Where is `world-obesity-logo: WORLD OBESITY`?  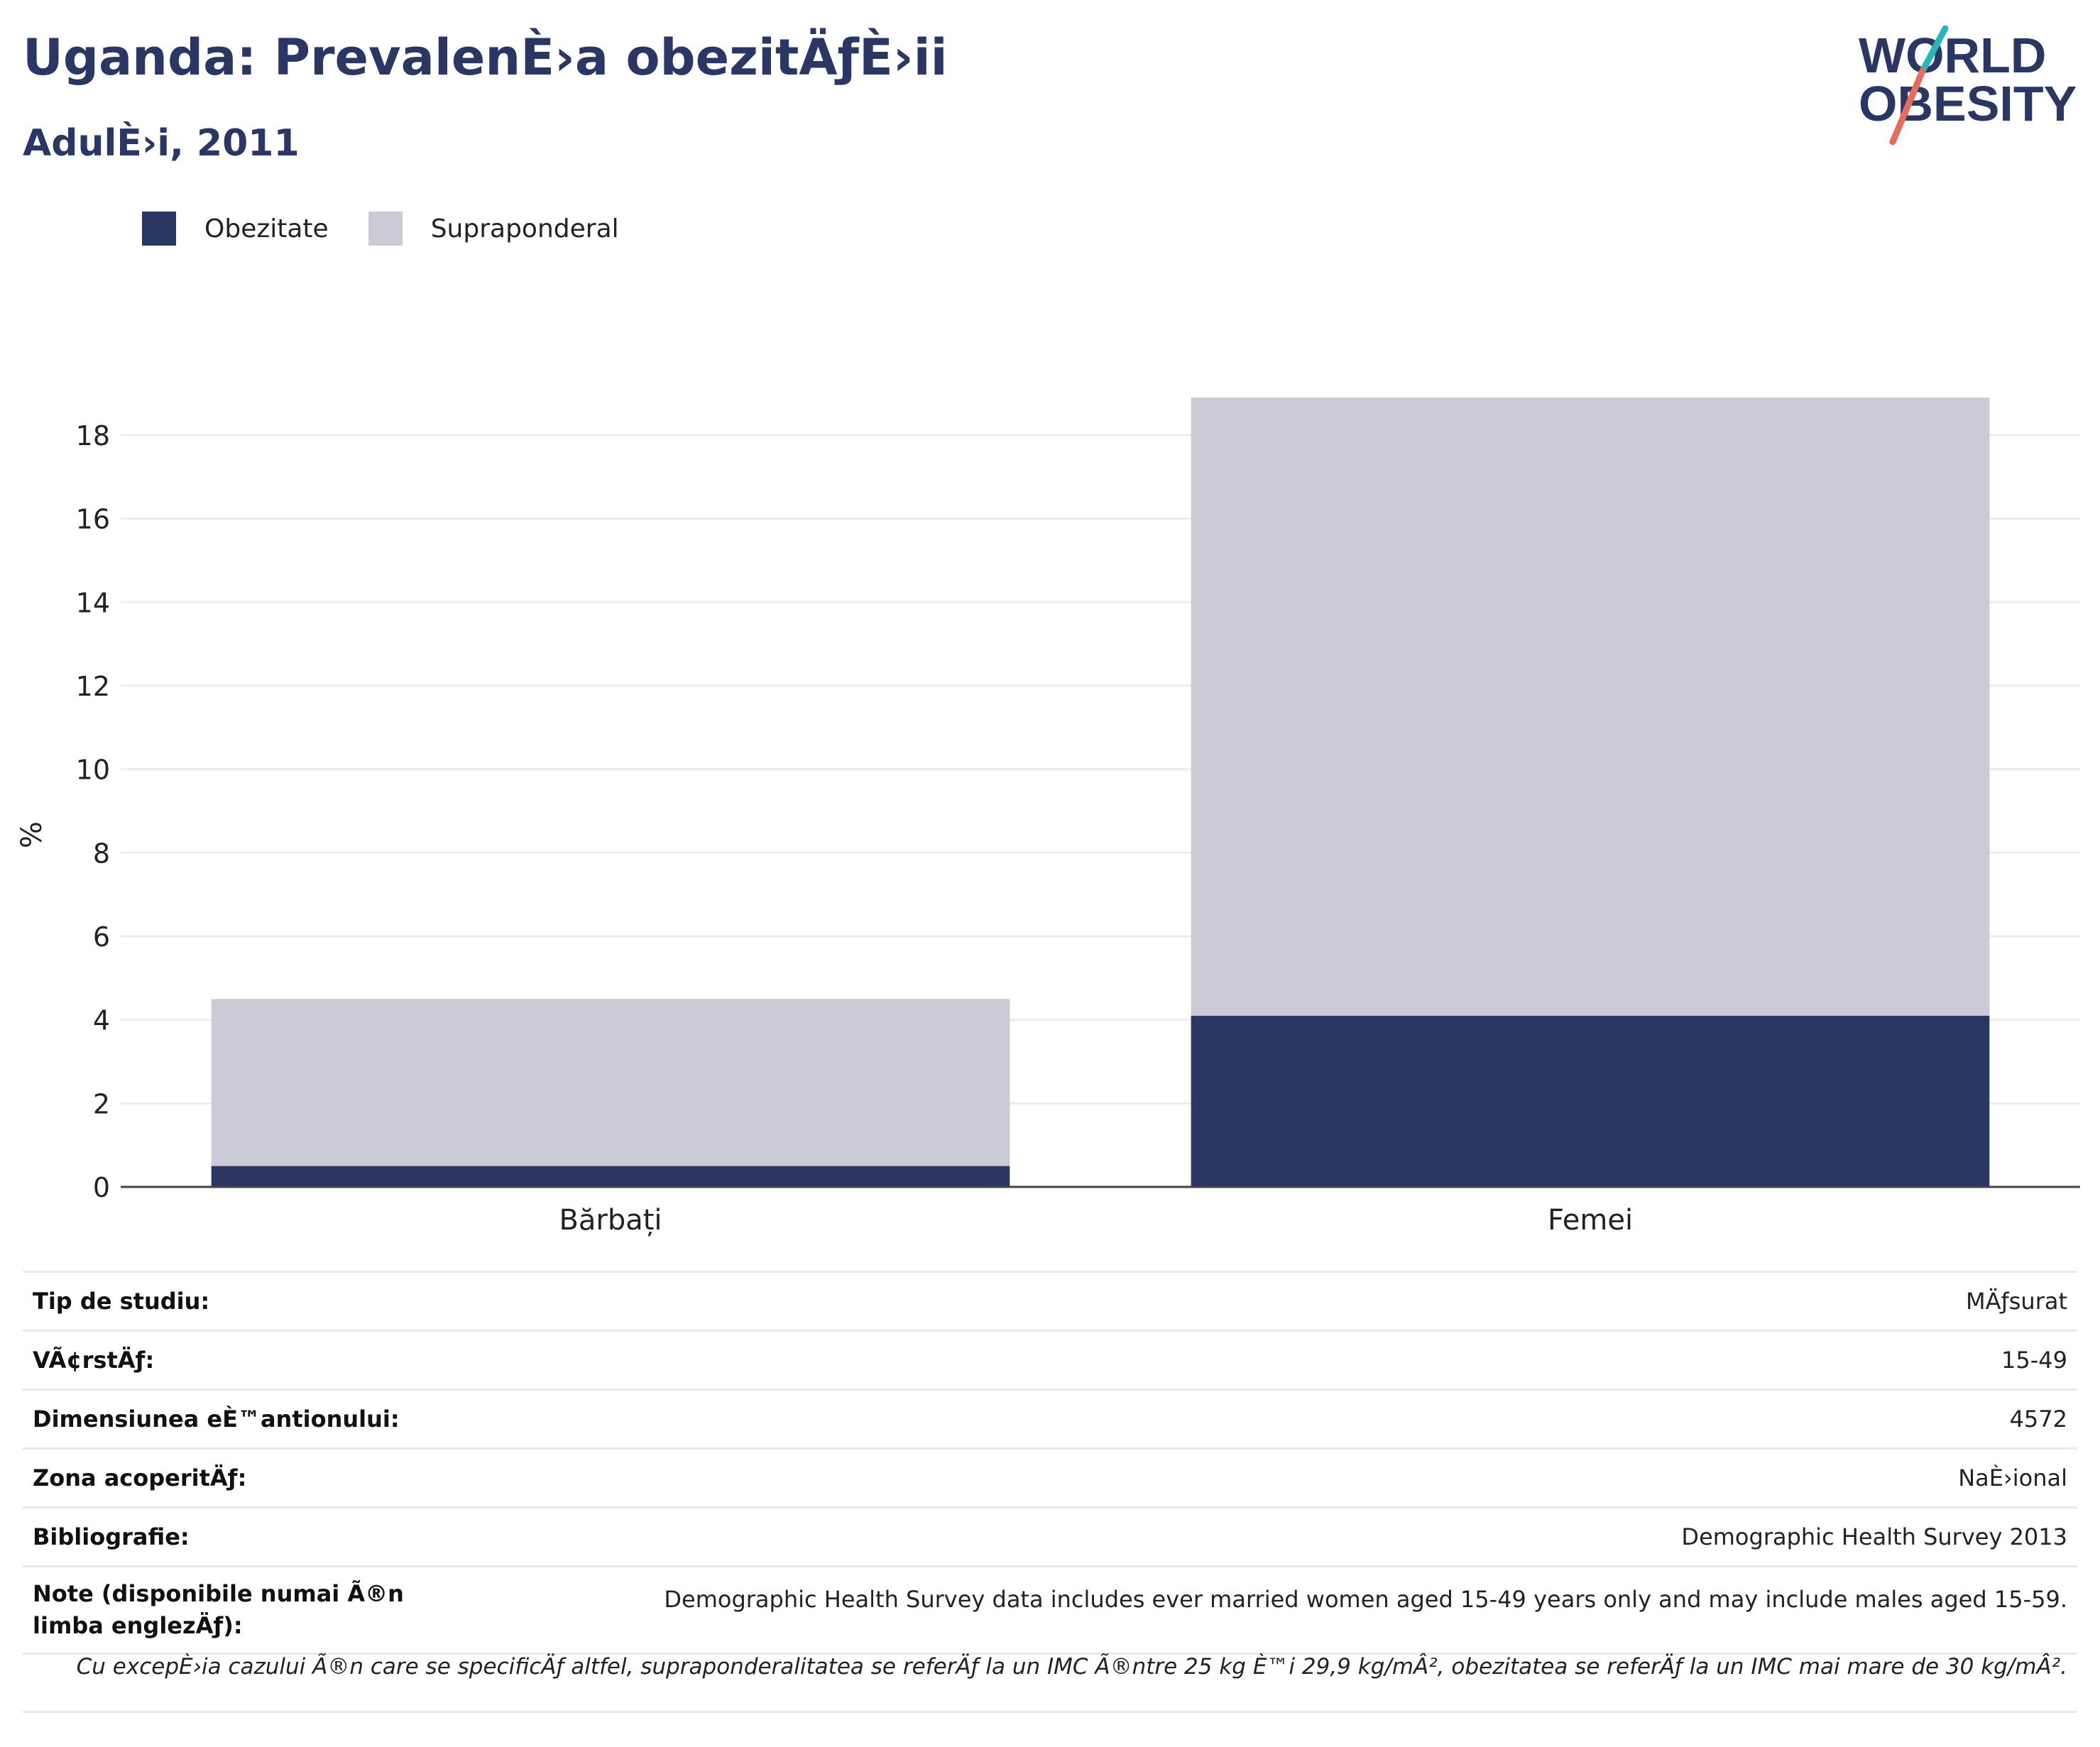 world-obesity-logo: WORLD OBESITY is located at coordinates (1968, 85).